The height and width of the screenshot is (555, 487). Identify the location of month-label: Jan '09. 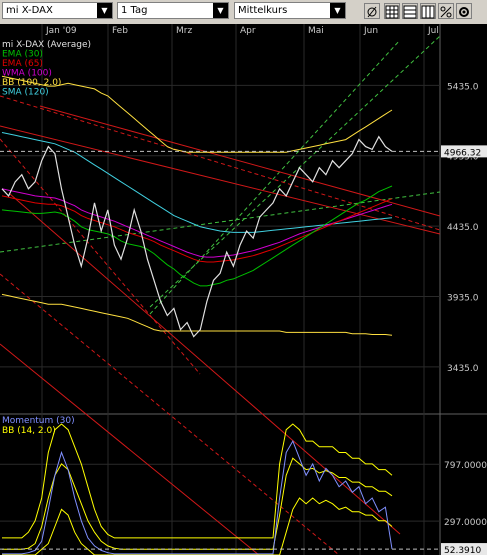
(61, 31).